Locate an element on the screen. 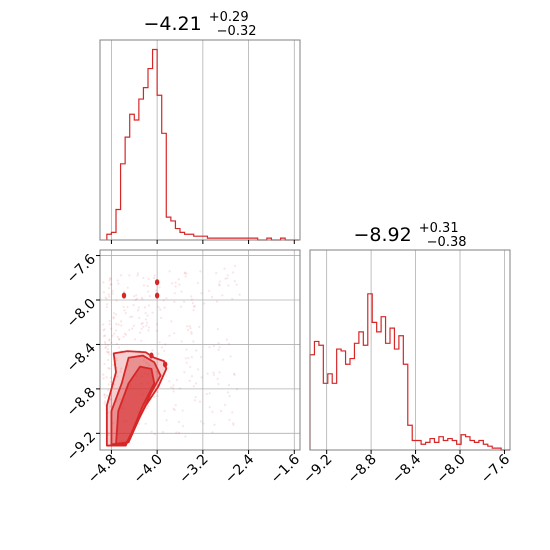 Image resolution: width=550 pixels, height=550 pixels. x-tick-label: −8.8 is located at coordinates (362, 469).